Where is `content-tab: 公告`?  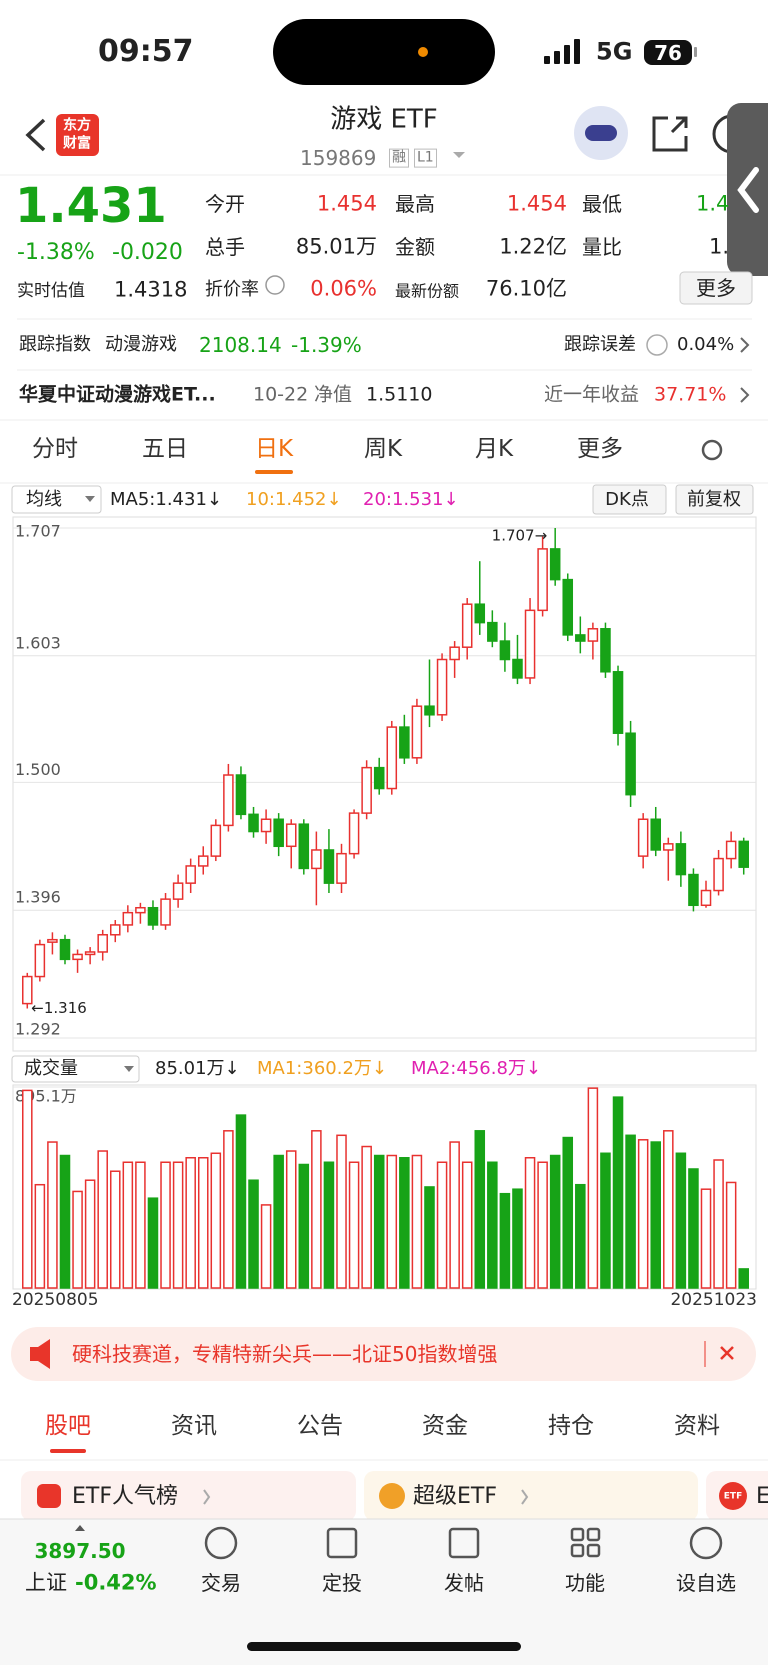
content-tab: 公告 is located at coordinates (320, 1426).